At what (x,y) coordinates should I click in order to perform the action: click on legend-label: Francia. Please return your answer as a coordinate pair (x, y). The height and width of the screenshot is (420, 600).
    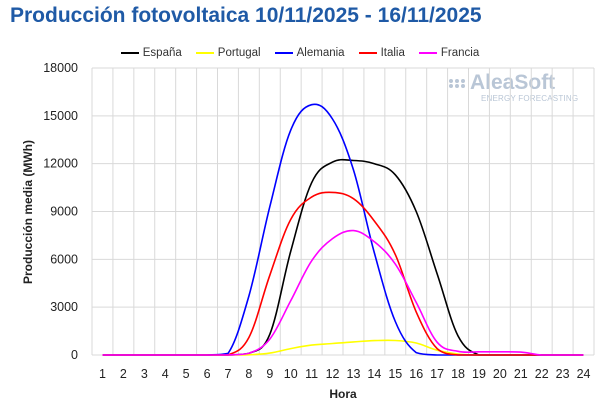
    Looking at the image, I should click on (460, 53).